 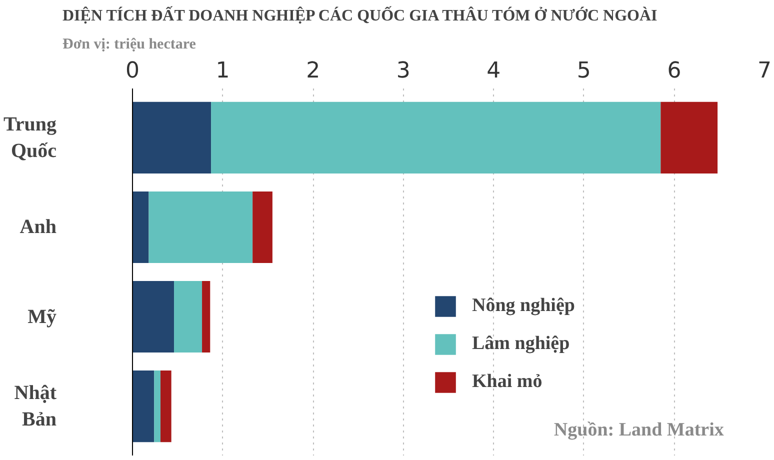 What do you see at coordinates (313, 71) in the screenshot?
I see `x-tick-label: 2` at bounding box center [313, 71].